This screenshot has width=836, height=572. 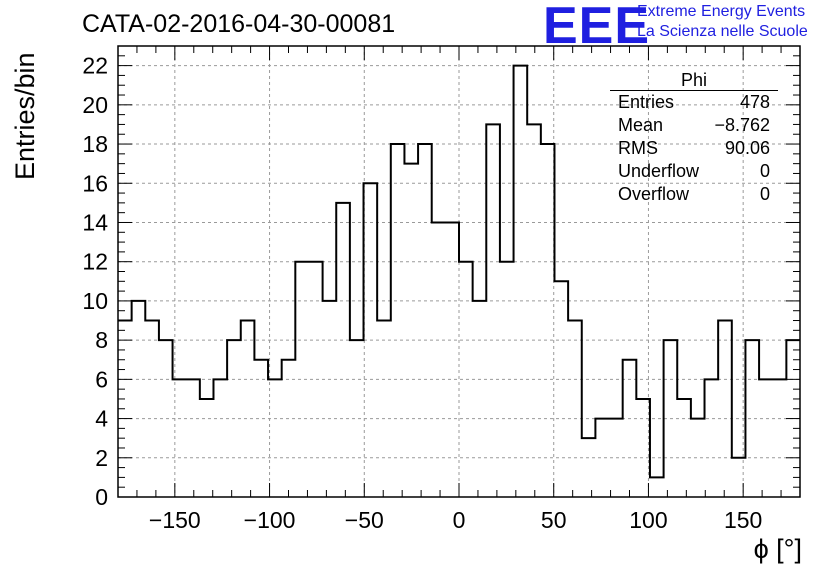 What do you see at coordinates (95, 301) in the screenshot?
I see `y-tick-label: 10` at bounding box center [95, 301].